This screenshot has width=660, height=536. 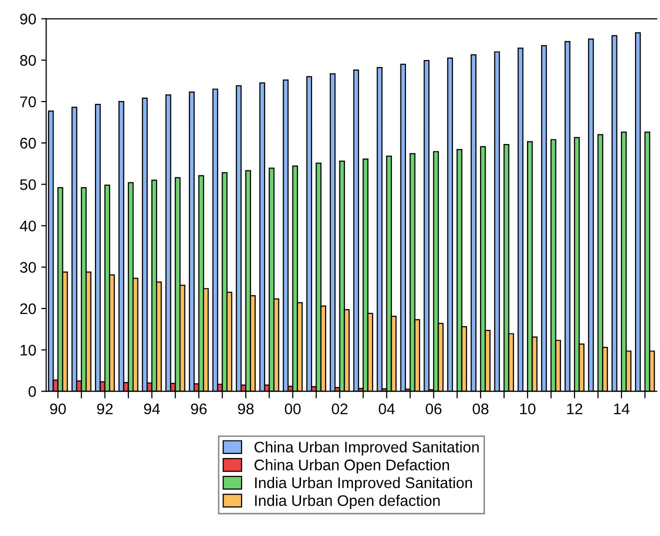 I want to click on y-tick-label: 90, so click(x=28, y=19).